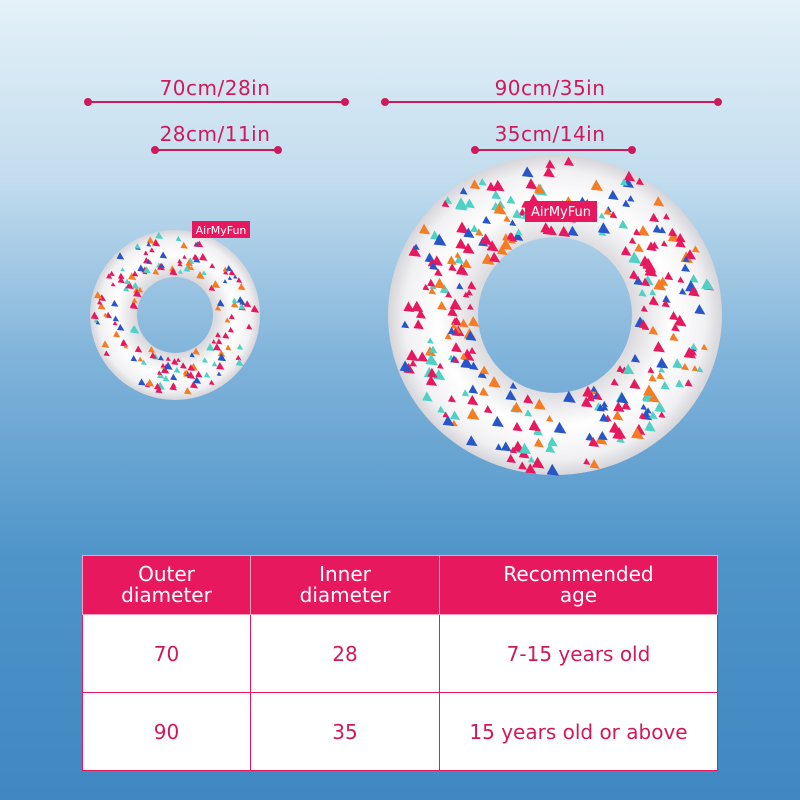  Describe the element at coordinates (345, 731) in the screenshot. I see `cell: 35` at that location.